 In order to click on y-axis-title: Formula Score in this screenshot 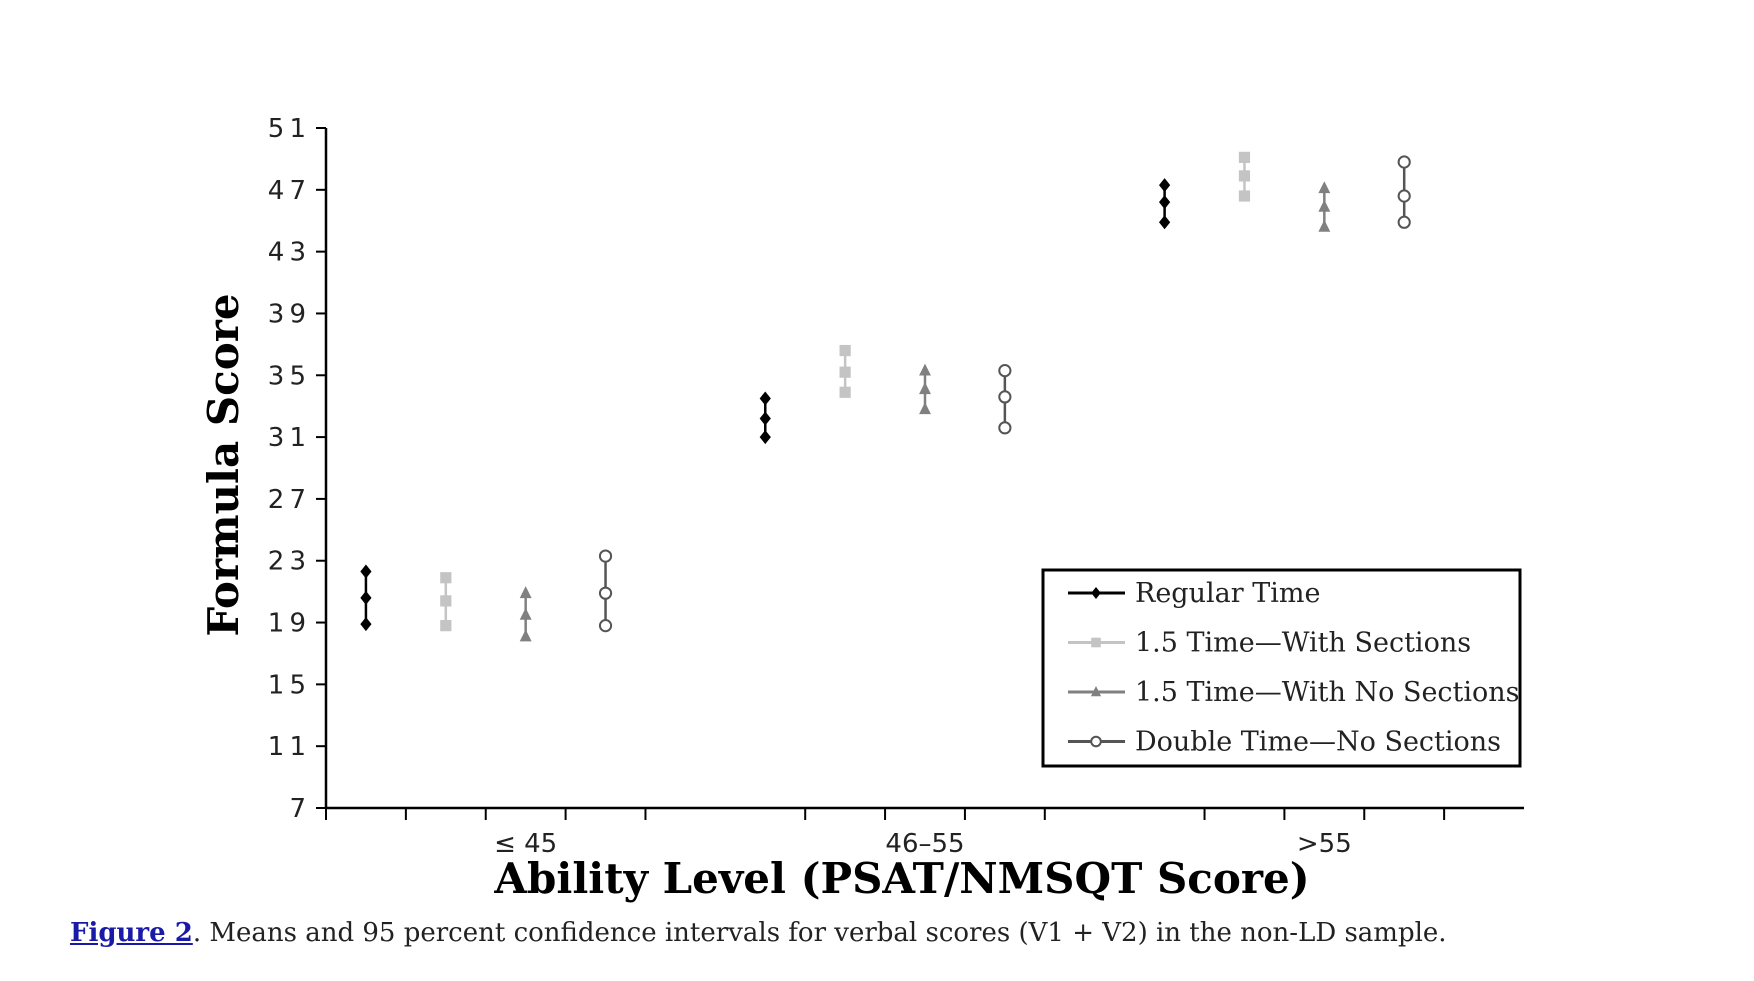, I will do `click(223, 464)`.